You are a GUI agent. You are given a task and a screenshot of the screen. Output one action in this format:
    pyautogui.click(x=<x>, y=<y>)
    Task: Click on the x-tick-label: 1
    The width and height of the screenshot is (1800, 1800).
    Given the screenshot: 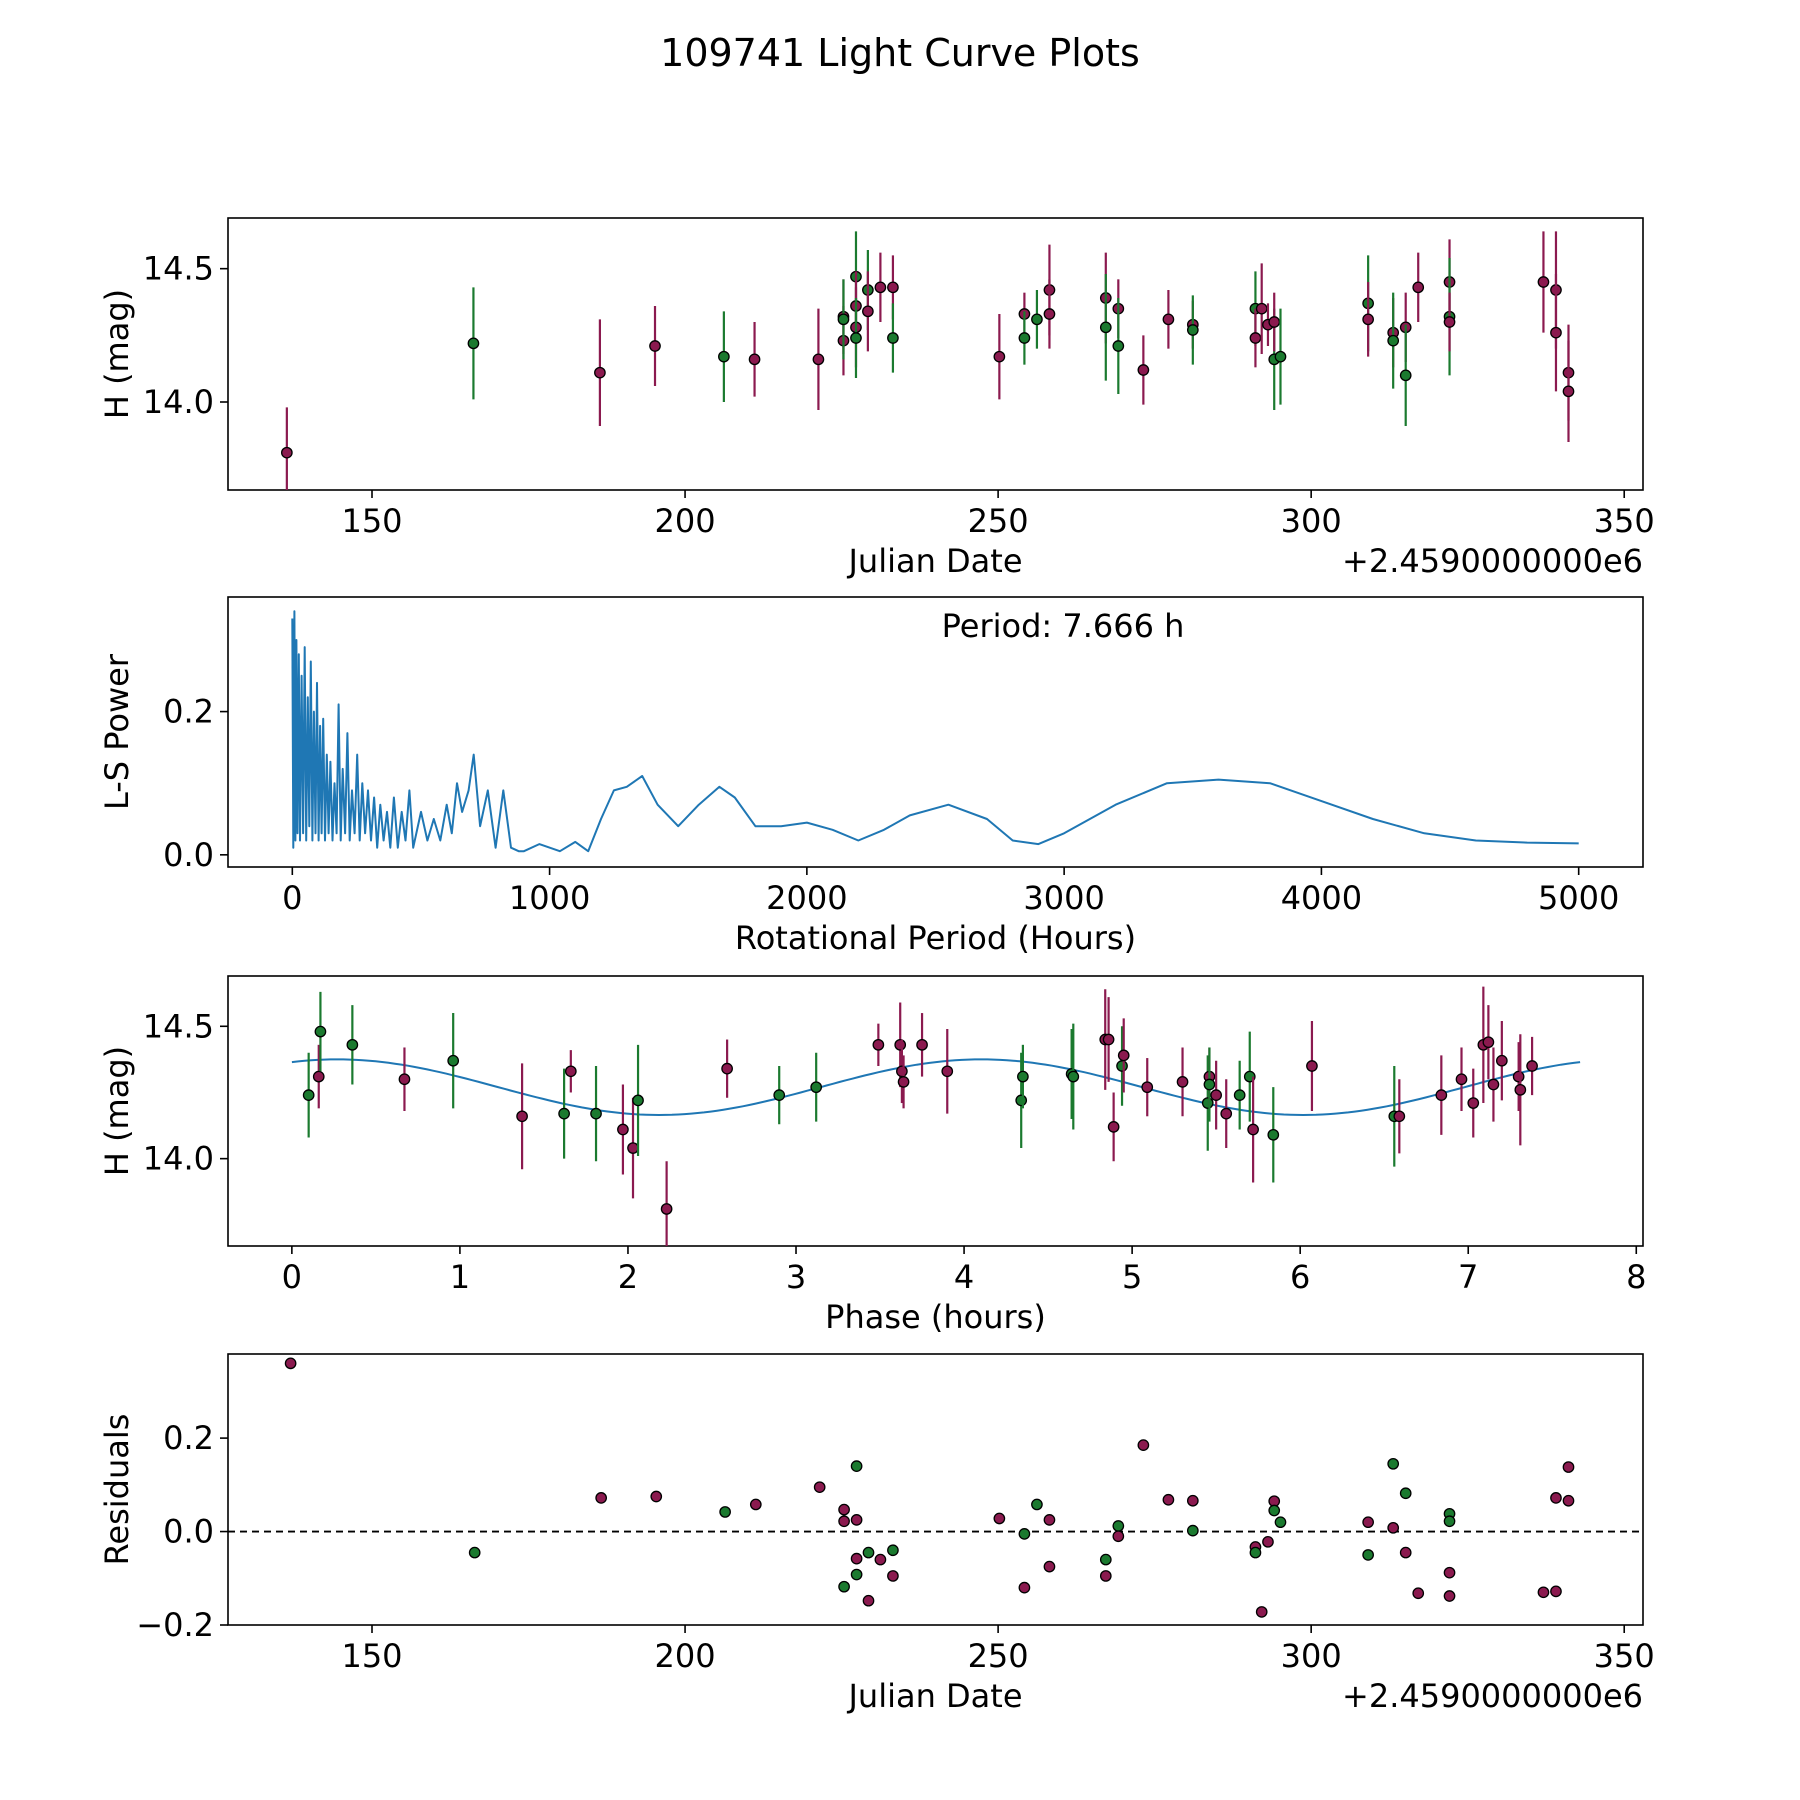 What is the action you would take?
    pyautogui.click(x=460, y=1277)
    